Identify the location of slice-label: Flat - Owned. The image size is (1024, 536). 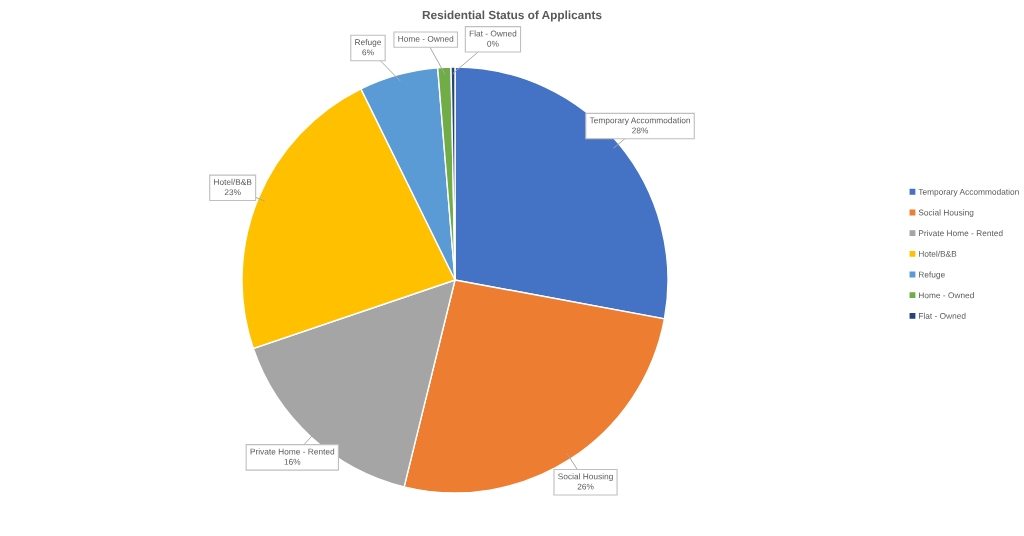
(493, 33).